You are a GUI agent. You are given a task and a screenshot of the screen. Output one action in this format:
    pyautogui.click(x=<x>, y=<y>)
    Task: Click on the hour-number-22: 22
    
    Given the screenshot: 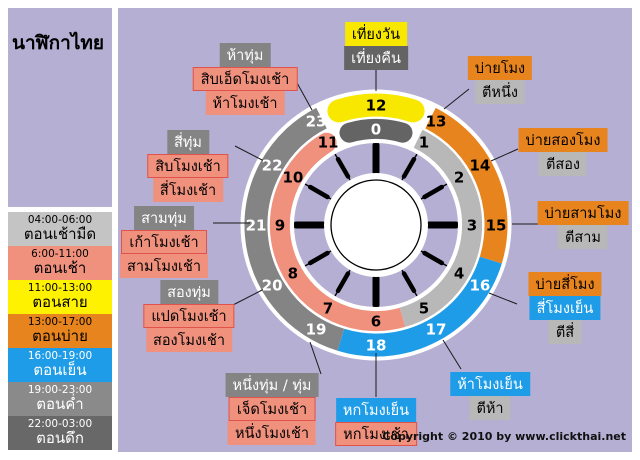 What is the action you would take?
    pyautogui.click(x=272, y=165)
    